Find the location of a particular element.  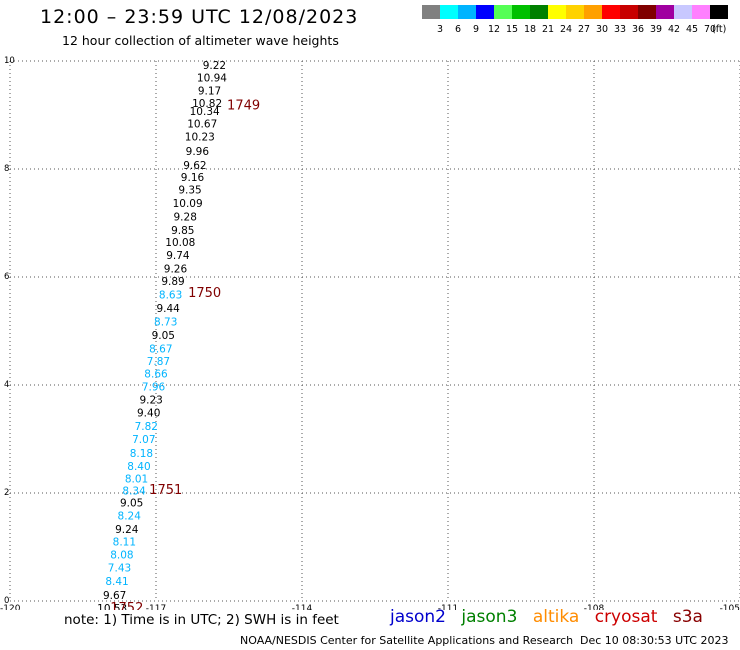

wave-height-label: 10.67 is located at coordinates (202, 124).